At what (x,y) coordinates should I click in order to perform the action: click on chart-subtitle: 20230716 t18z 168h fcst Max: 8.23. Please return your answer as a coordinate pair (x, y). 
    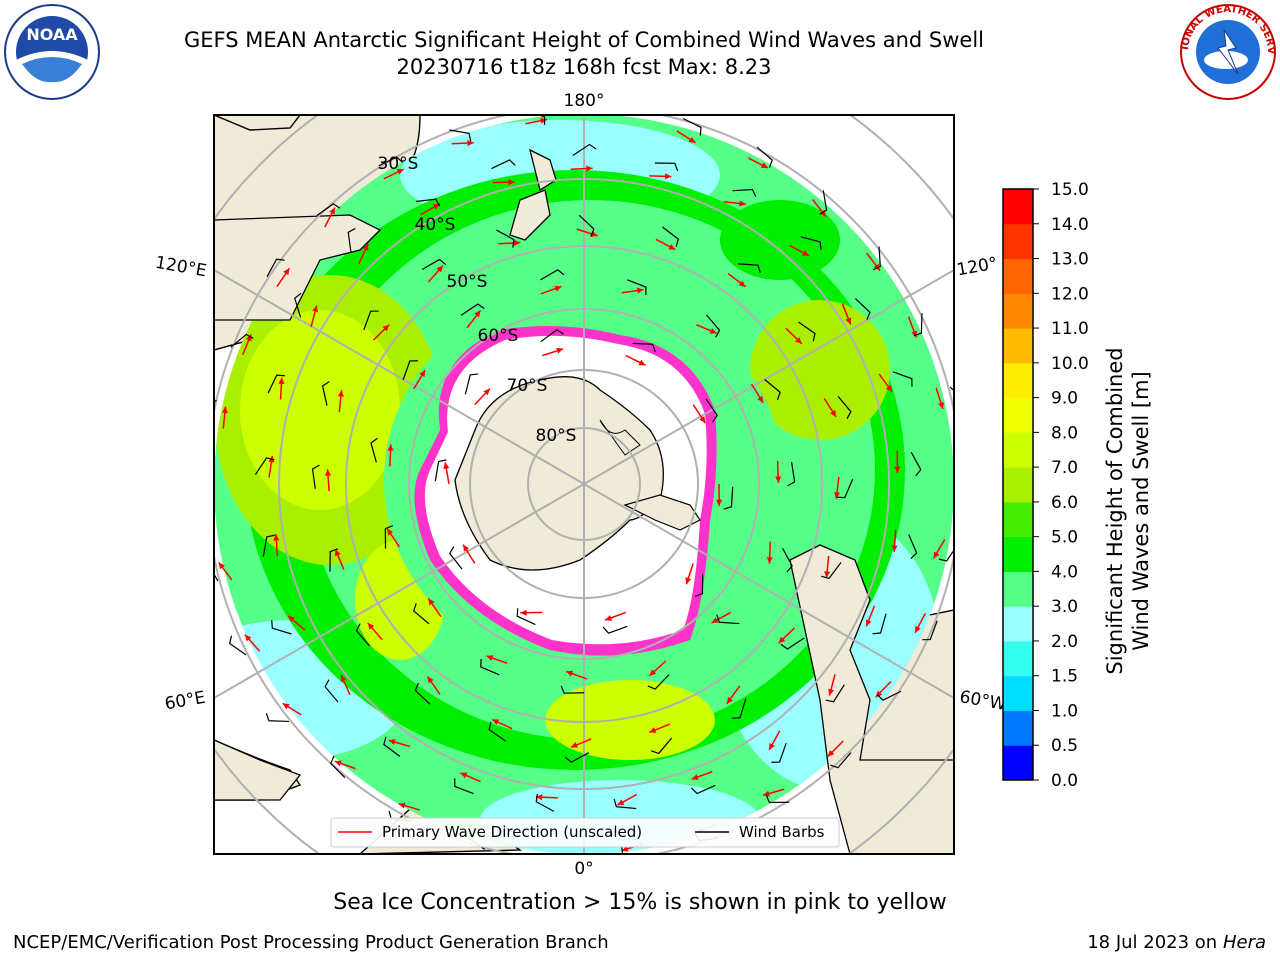
    Looking at the image, I should click on (584, 67).